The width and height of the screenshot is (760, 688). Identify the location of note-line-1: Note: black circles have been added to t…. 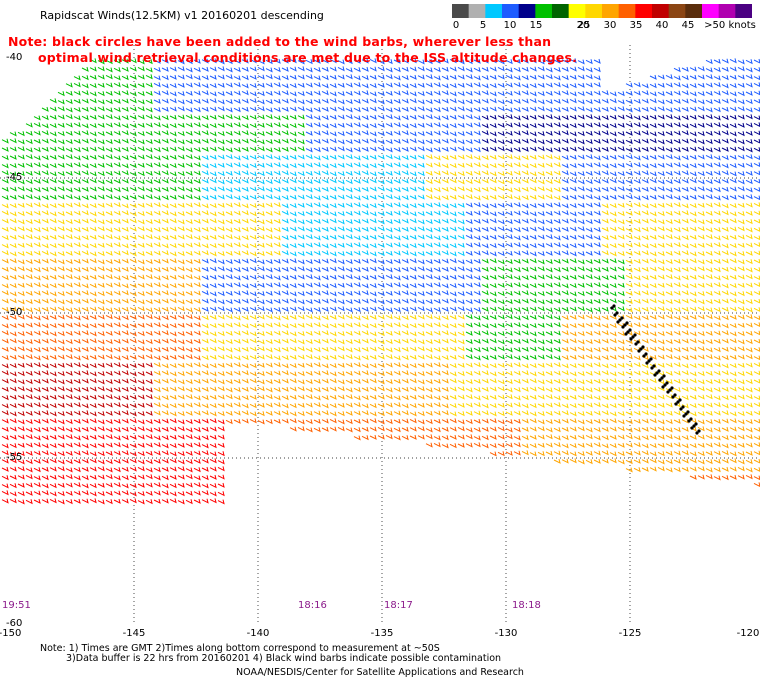
(280, 41).